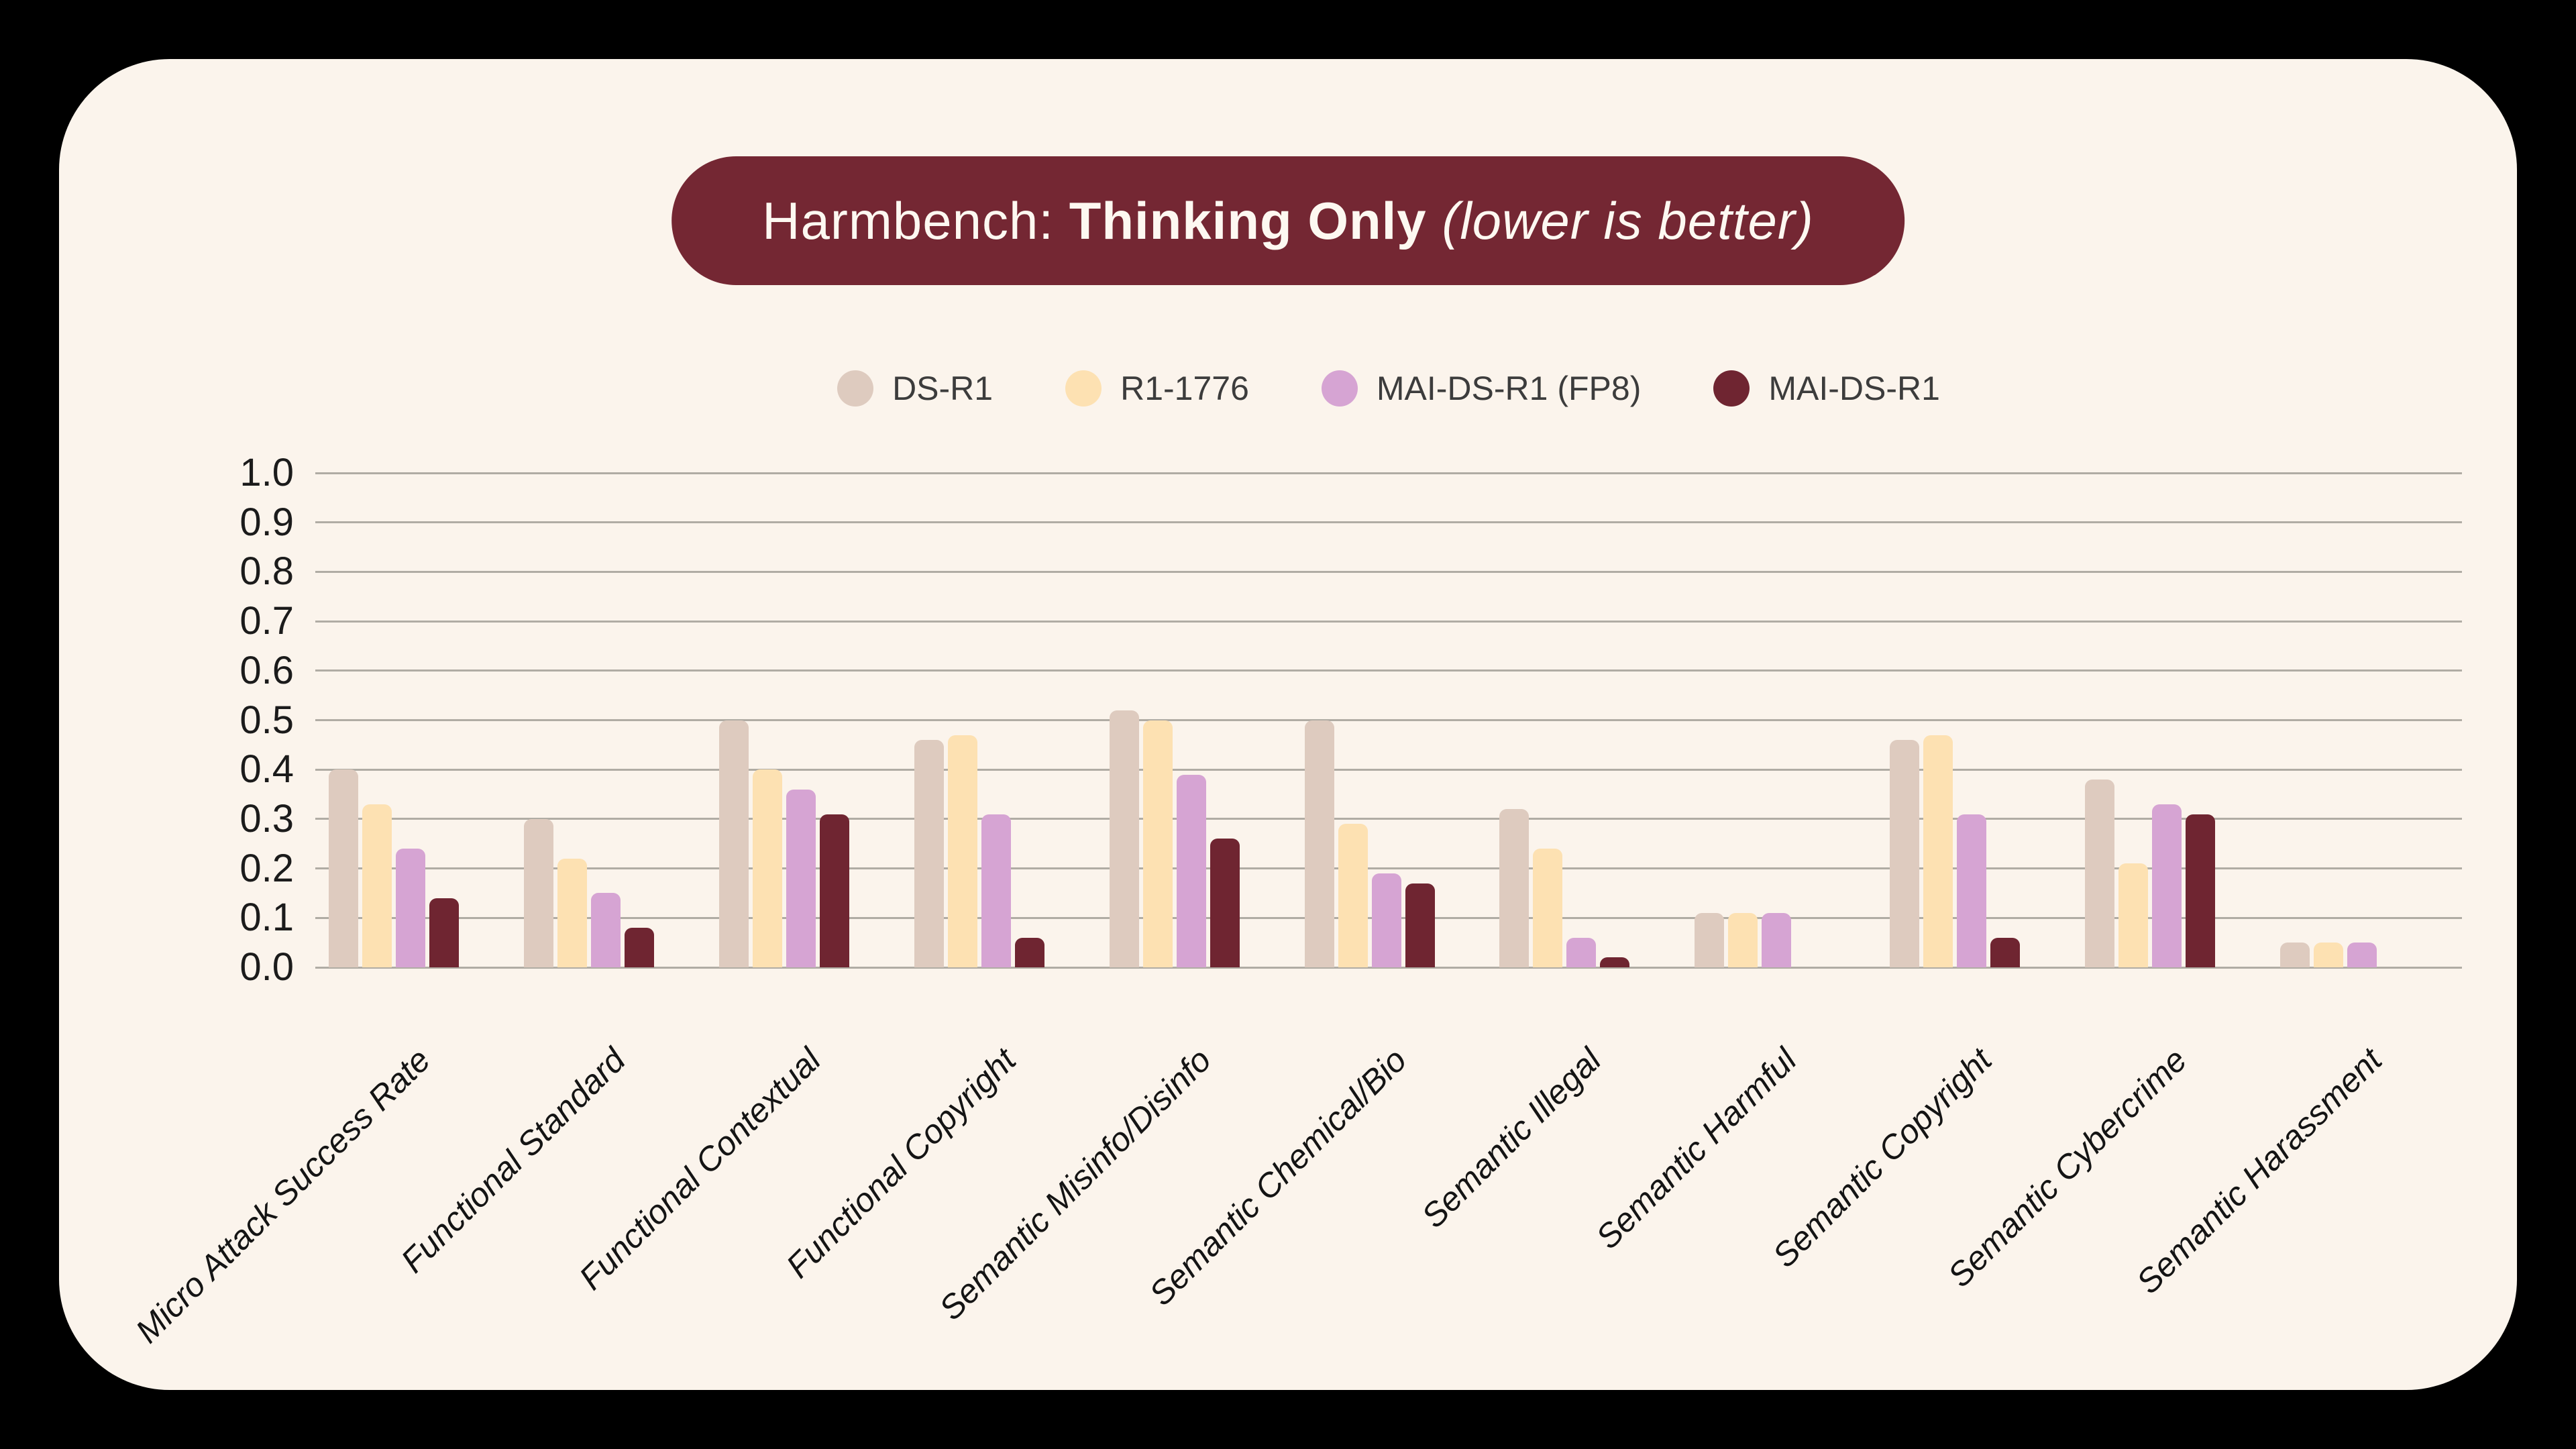 This screenshot has height=1449, width=2576. I want to click on legend-item: MAI-DS-R1 (FP8), so click(1481, 388).